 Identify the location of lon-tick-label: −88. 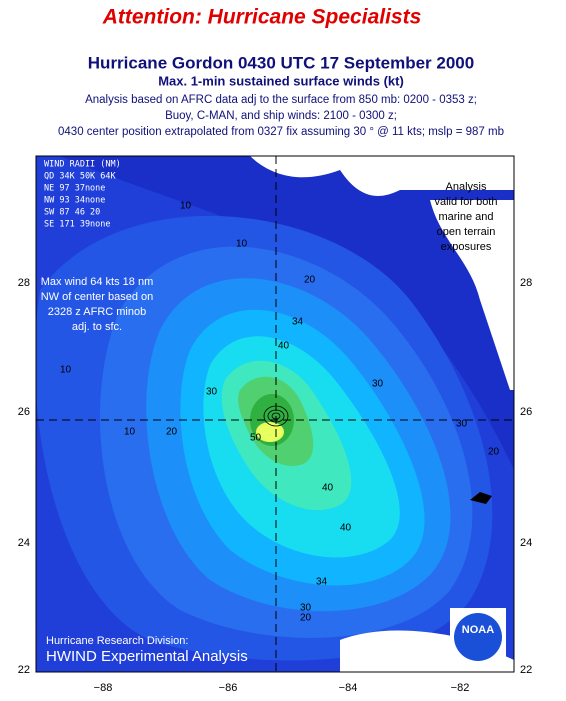
(103, 688).